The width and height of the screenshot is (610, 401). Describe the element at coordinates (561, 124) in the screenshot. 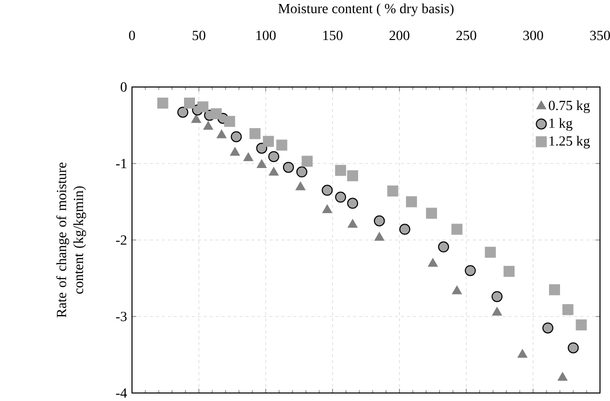

I see `legend-label: 1 kg` at that location.